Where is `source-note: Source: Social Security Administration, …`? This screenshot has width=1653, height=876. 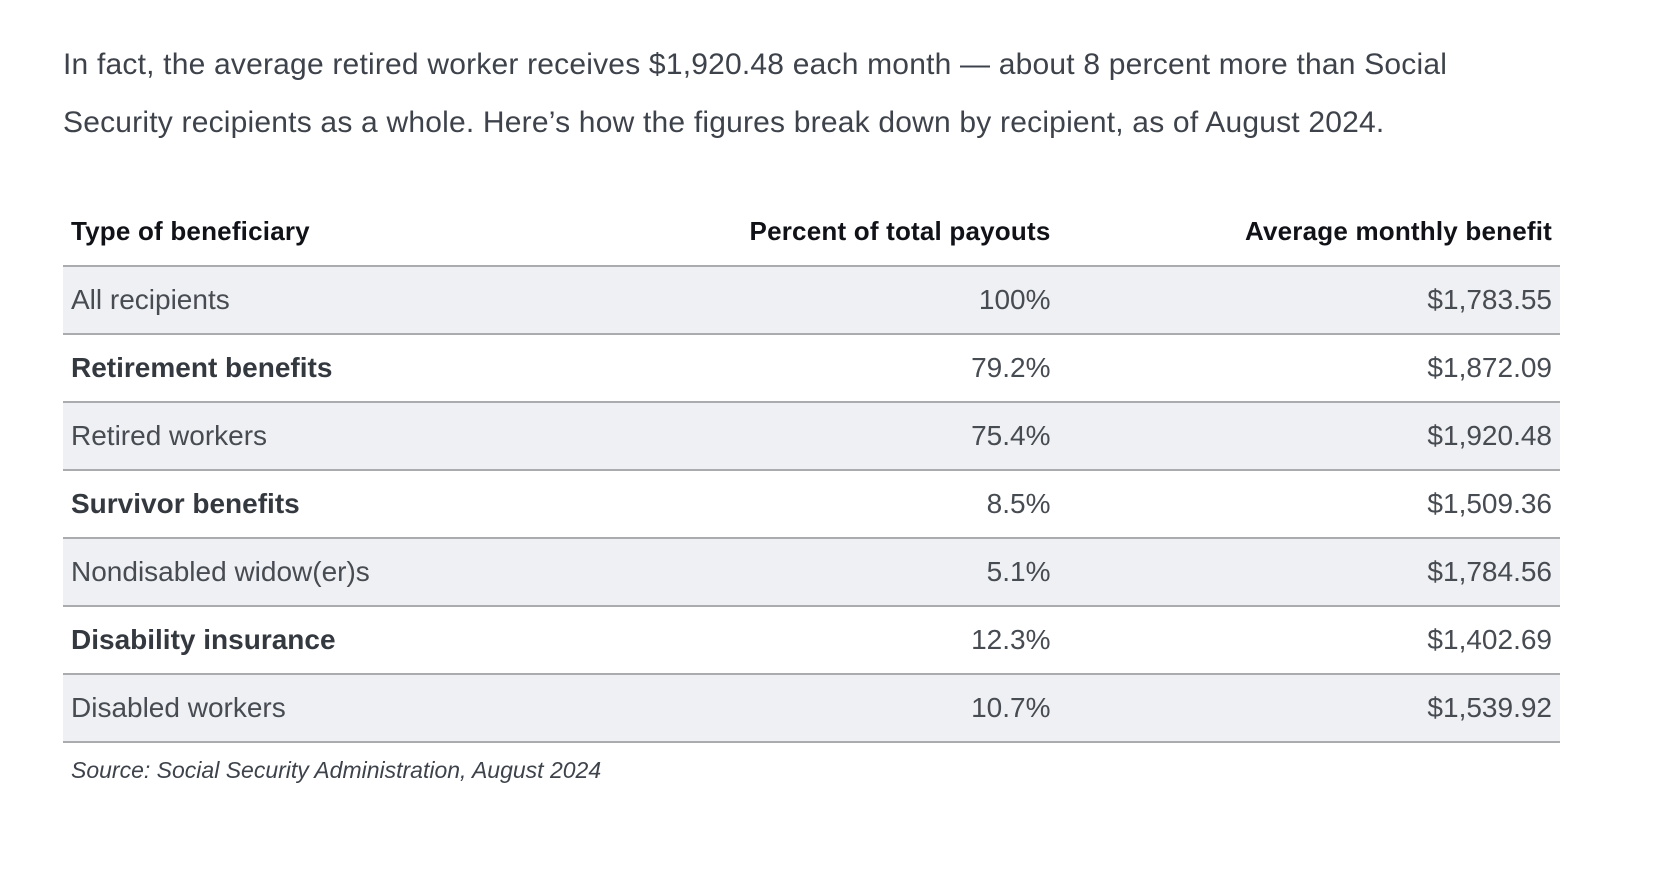 source-note: Source: Social Security Administration, … is located at coordinates (336, 770).